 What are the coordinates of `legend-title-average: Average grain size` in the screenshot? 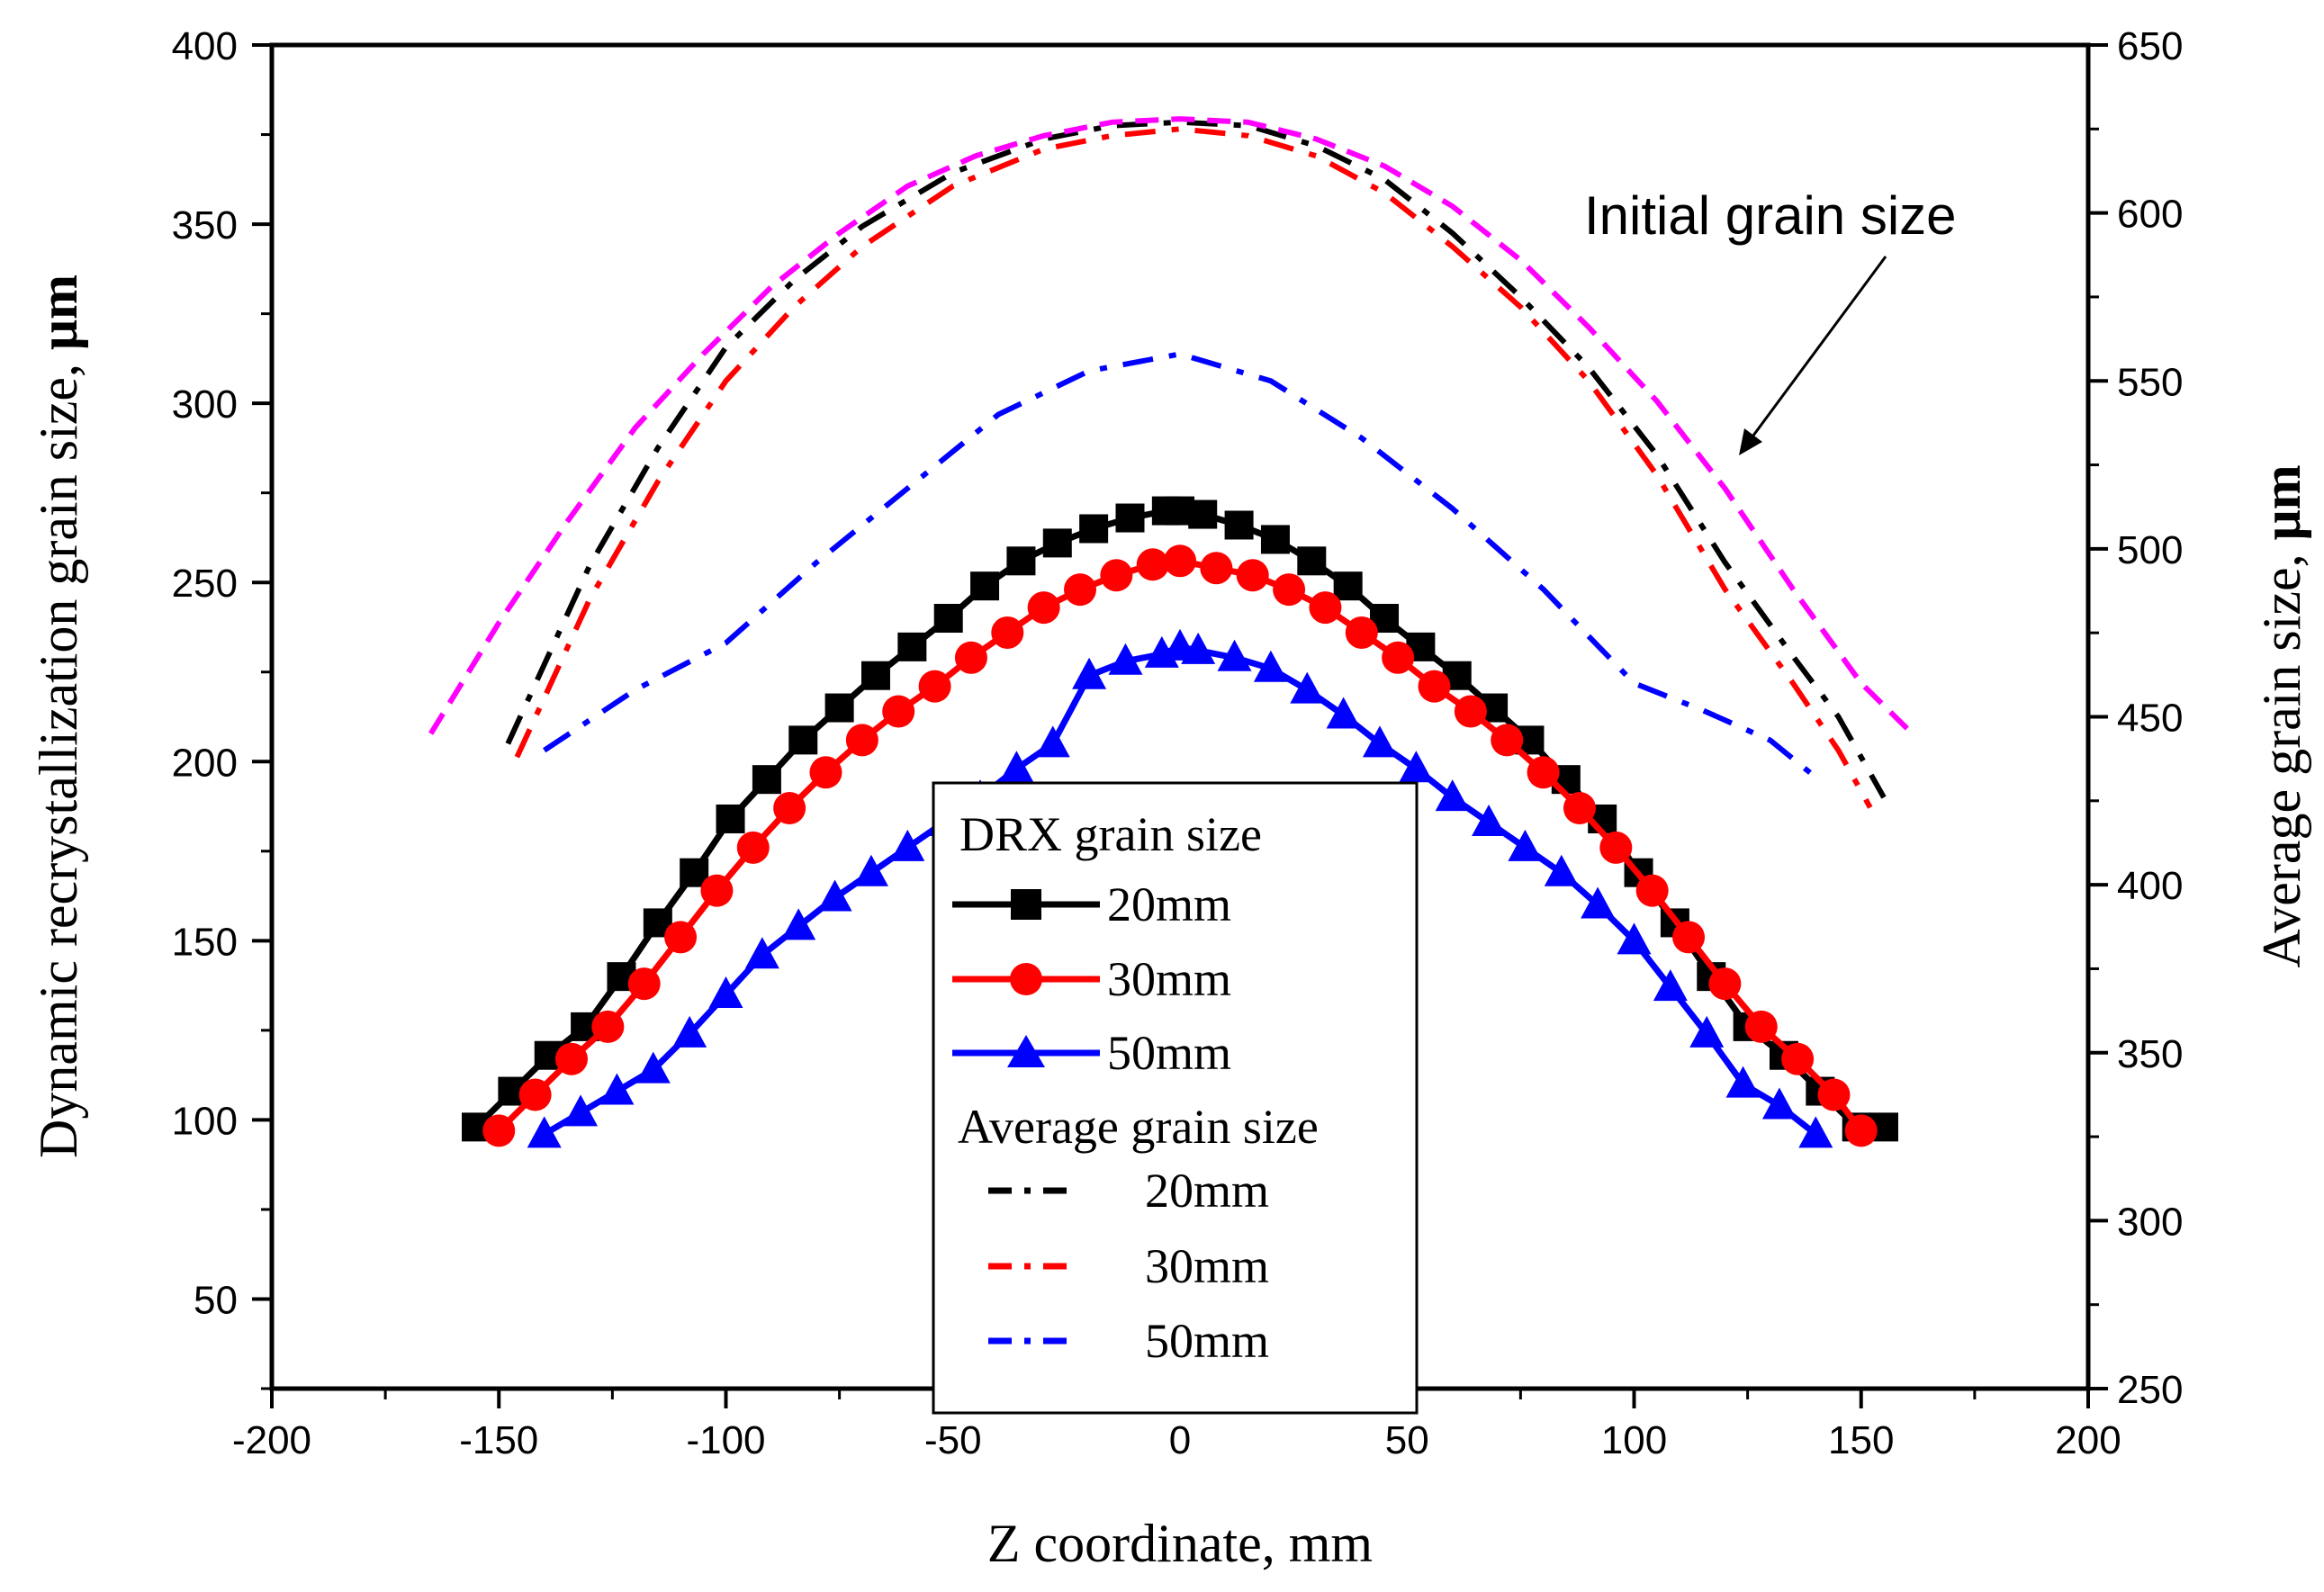 It's located at (1138, 1127).